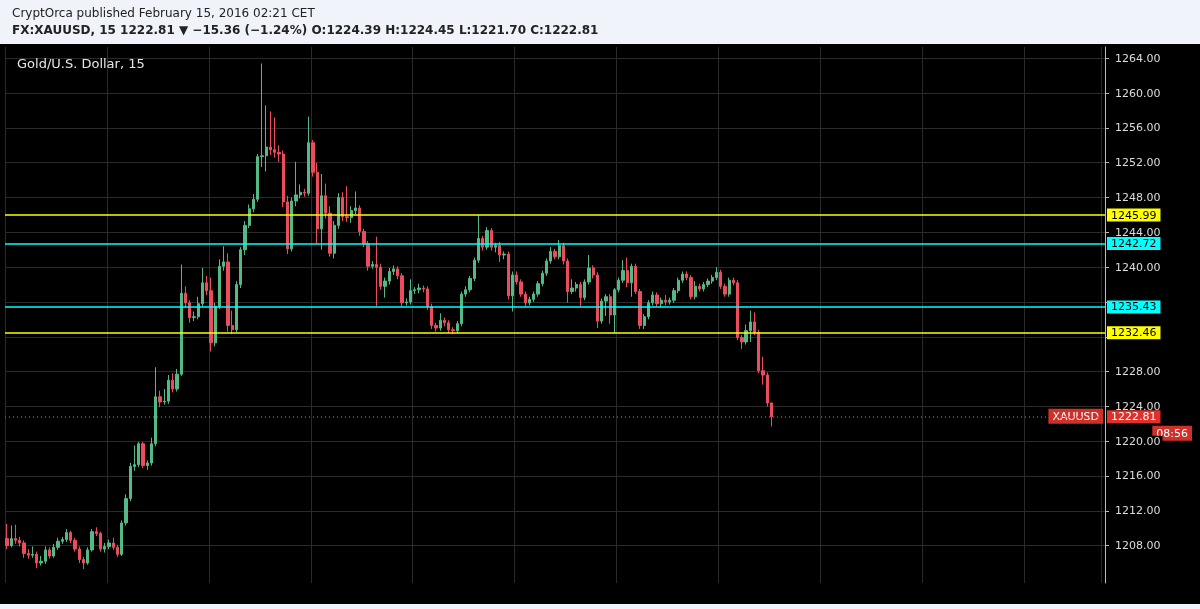 This screenshot has height=609, width=1200. Describe the element at coordinates (1076, 416) in the screenshot. I see `annotation: XAUUSD` at that location.